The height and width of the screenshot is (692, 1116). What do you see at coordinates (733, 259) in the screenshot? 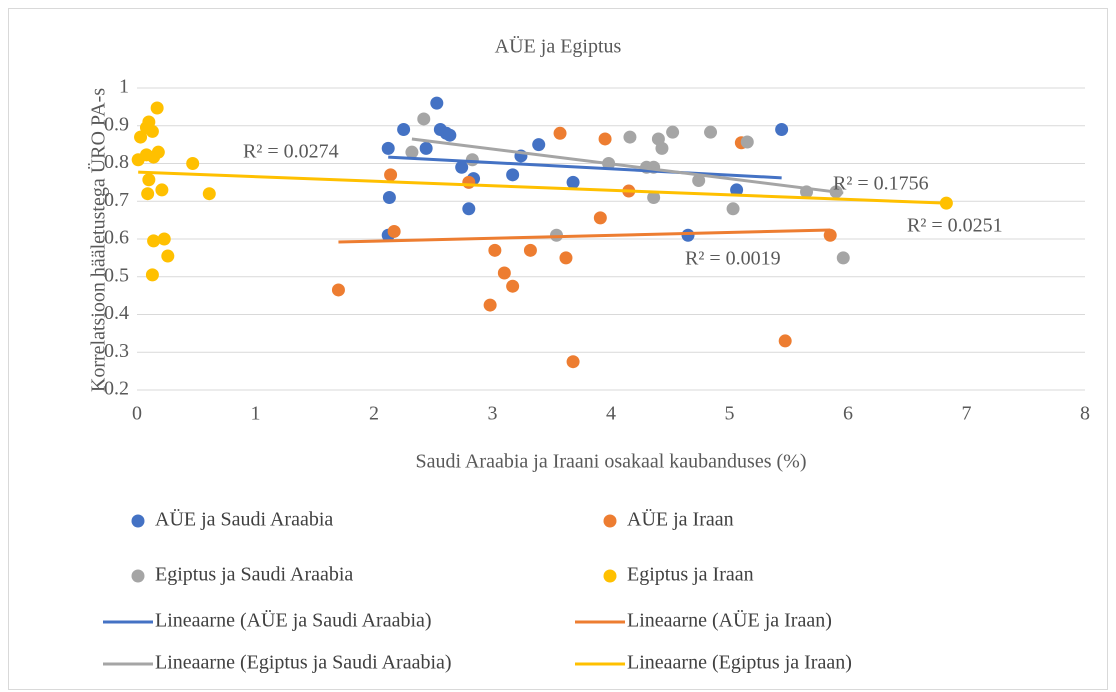
I see `r-squared-label: R² = 0.0019` at bounding box center [733, 259].